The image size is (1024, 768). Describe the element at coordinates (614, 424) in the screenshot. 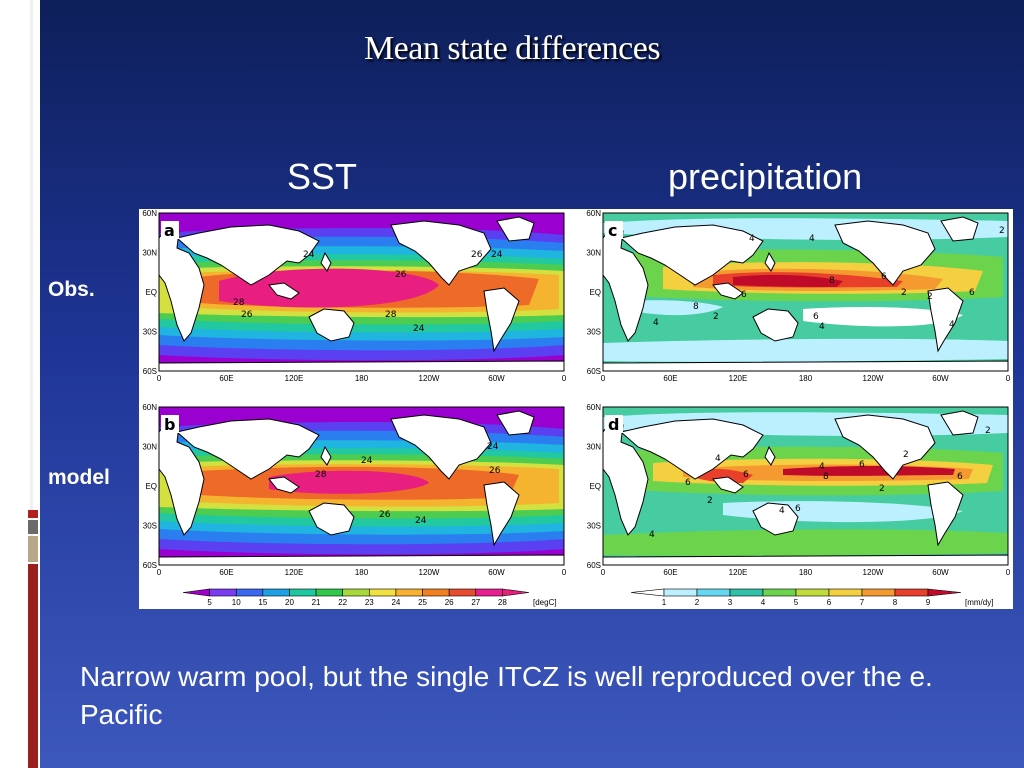

I see `panel-d-letter-box` at that location.